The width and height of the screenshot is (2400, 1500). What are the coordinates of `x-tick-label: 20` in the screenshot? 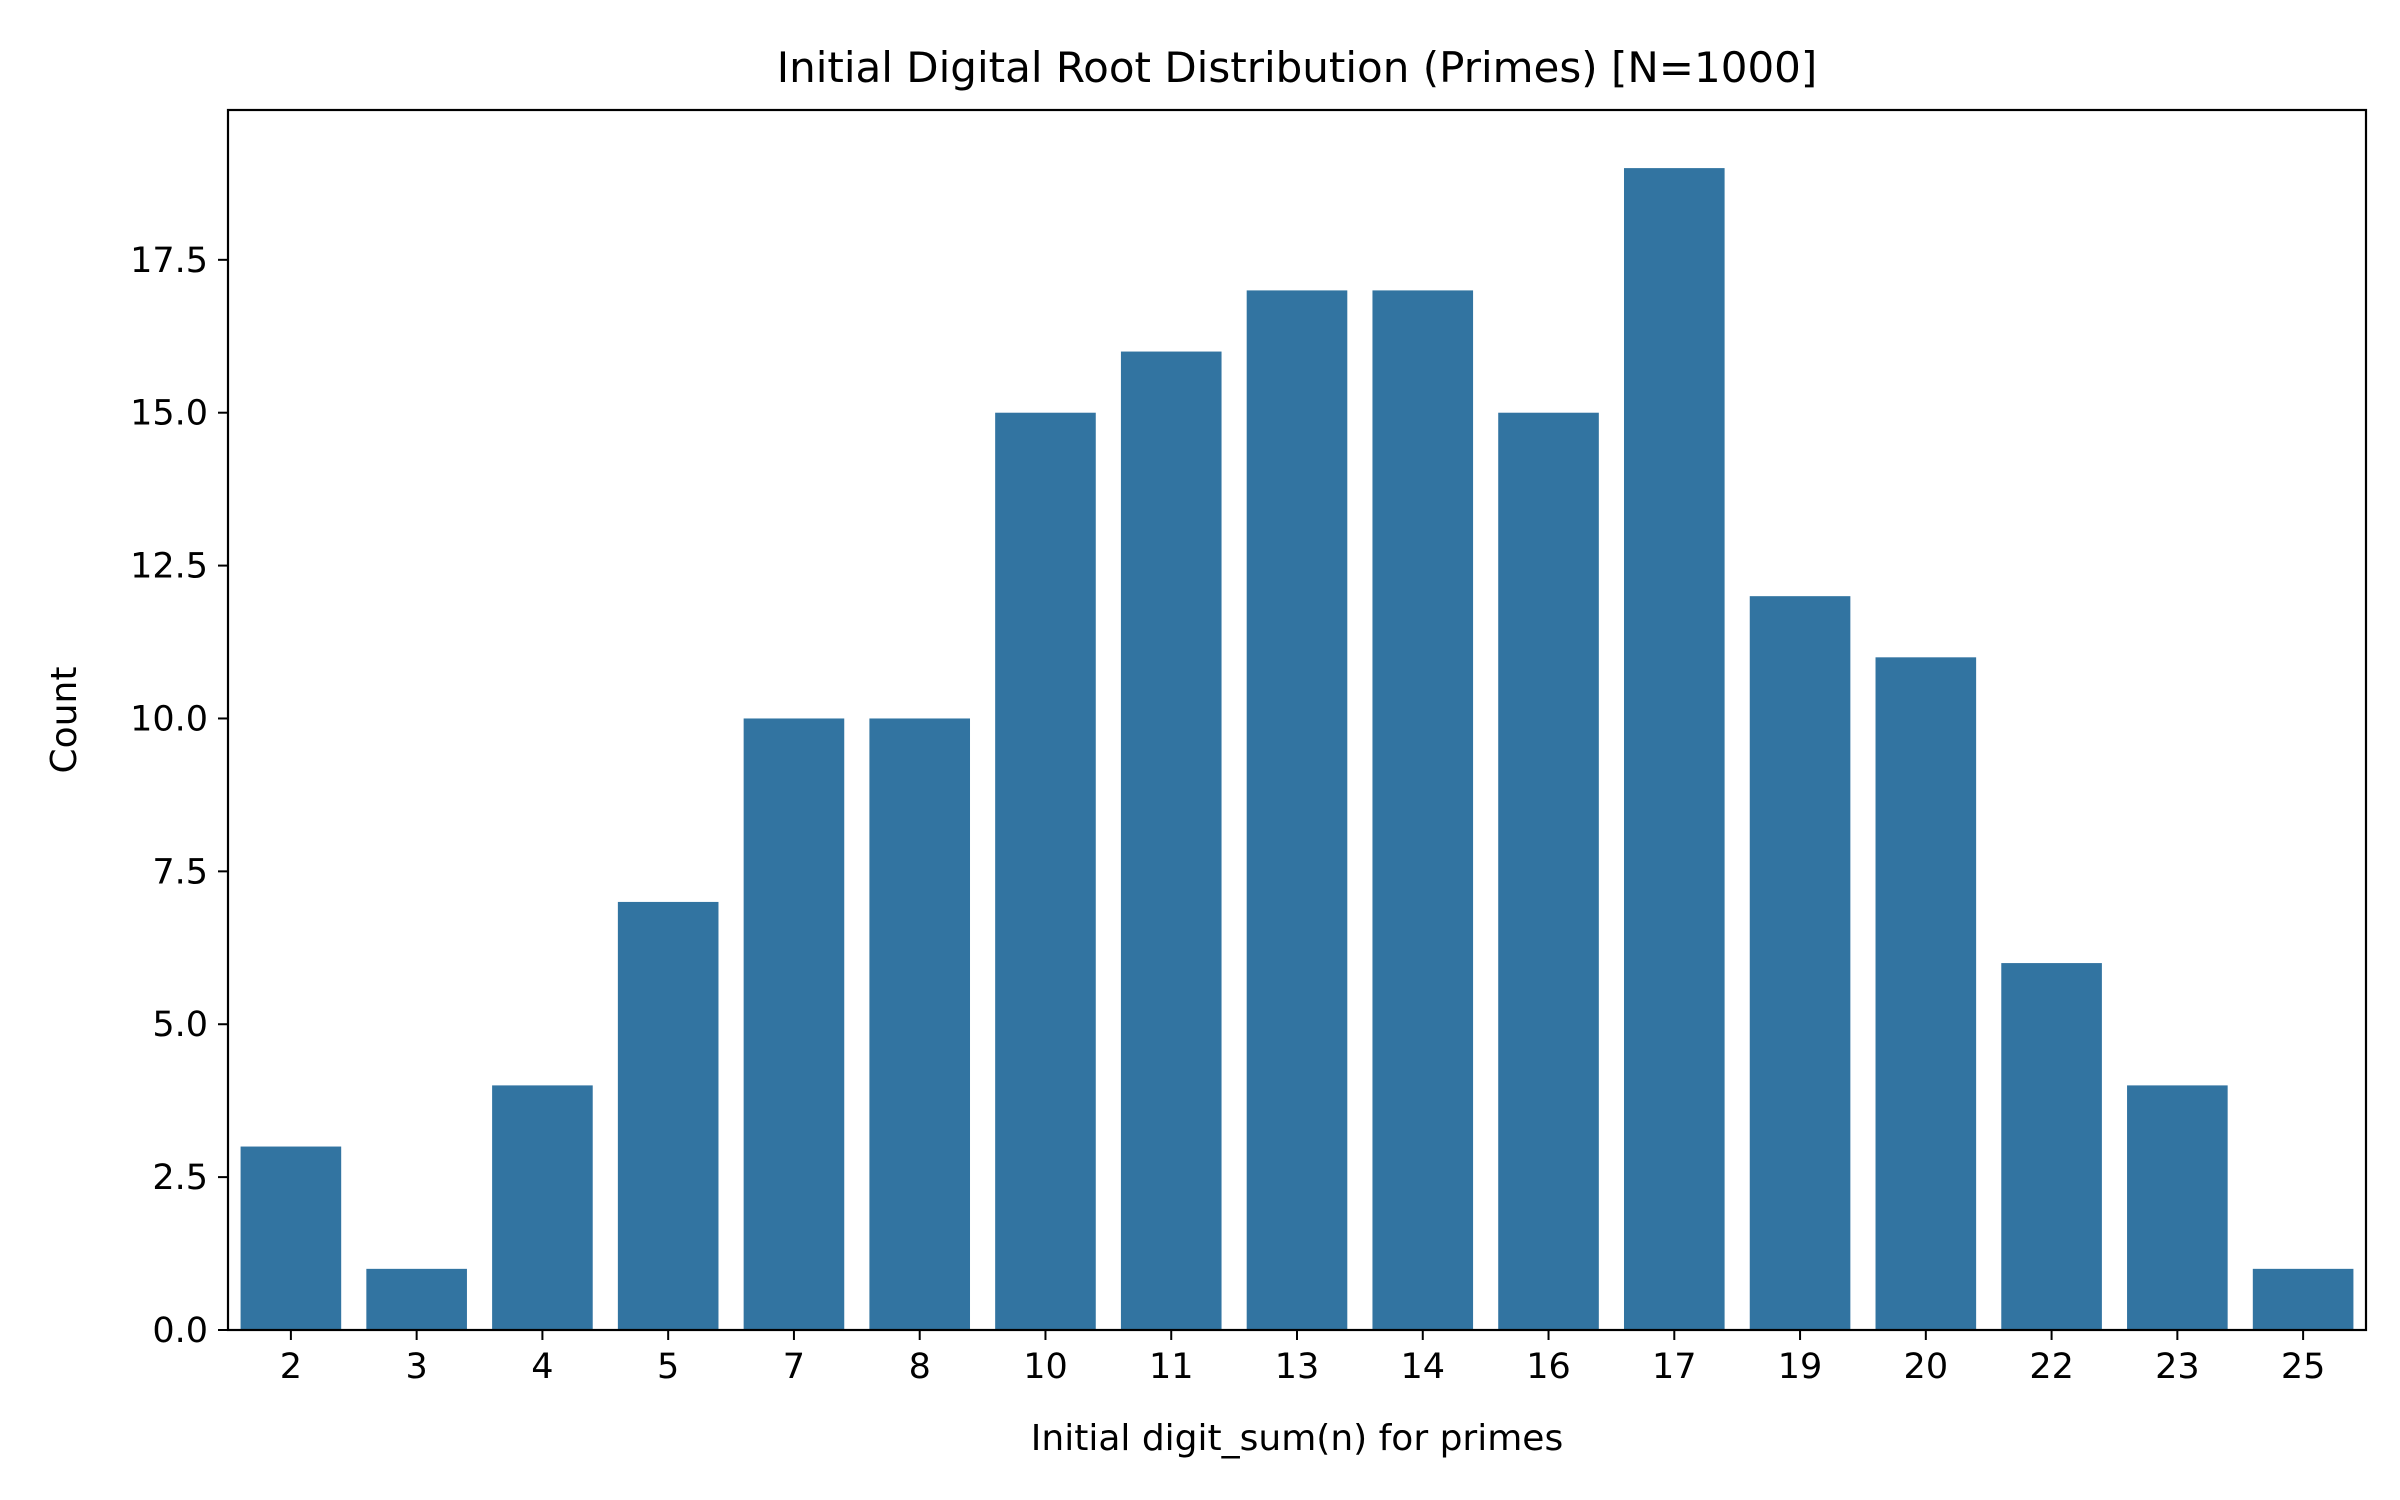 It's located at (1926, 1367).